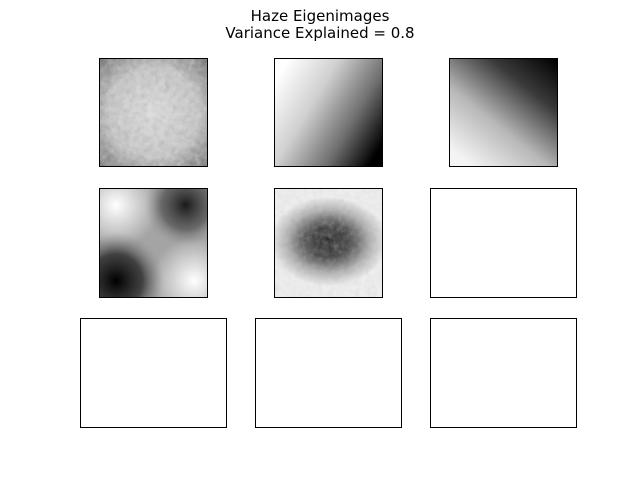 The image size is (640, 480). I want to click on eigenimage-4-graphic, so click(153, 243).